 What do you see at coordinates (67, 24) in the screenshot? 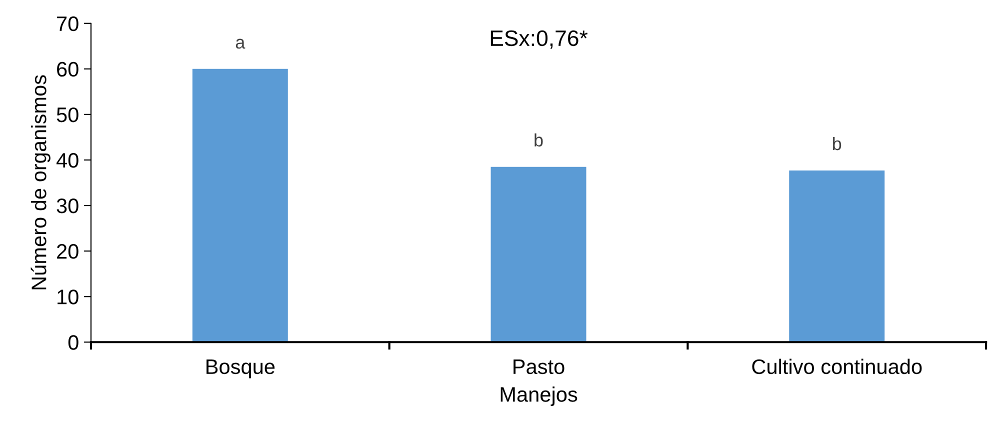
I see `y-tick-label: 70` at bounding box center [67, 24].